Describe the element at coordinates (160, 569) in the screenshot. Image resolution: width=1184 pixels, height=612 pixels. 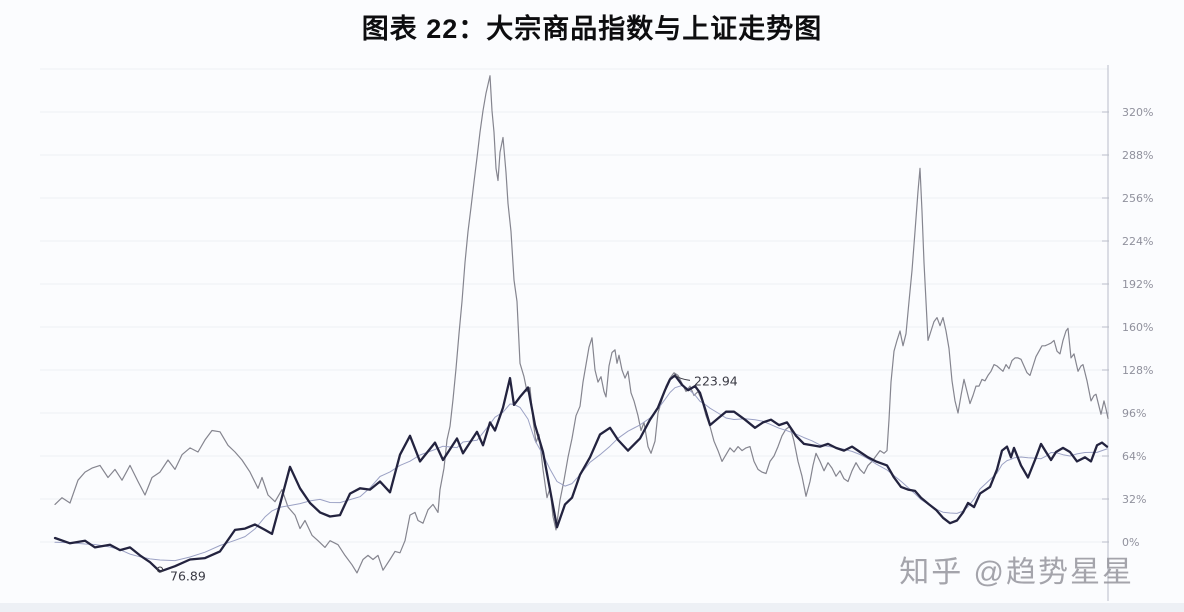
I see `annotation-marker` at that location.